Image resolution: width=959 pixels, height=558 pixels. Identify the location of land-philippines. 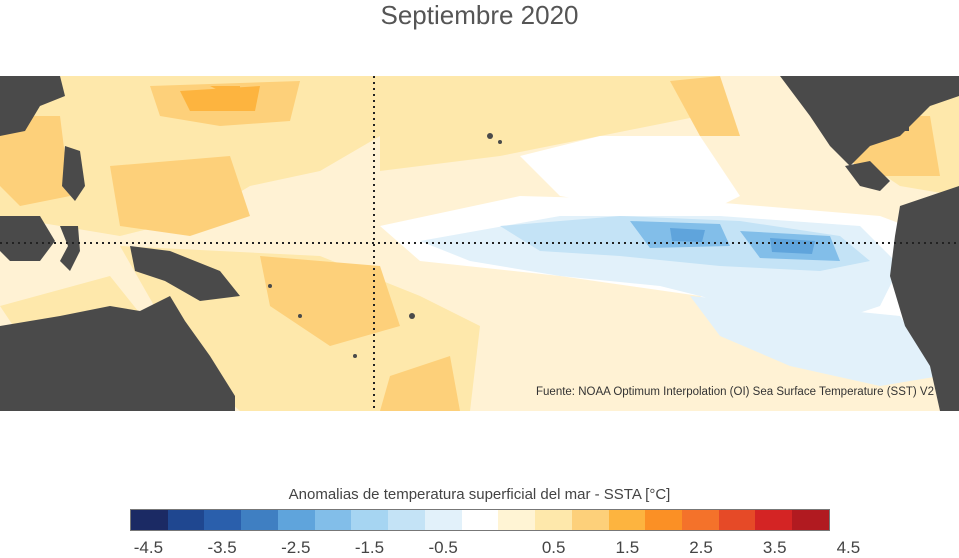
(73, 173).